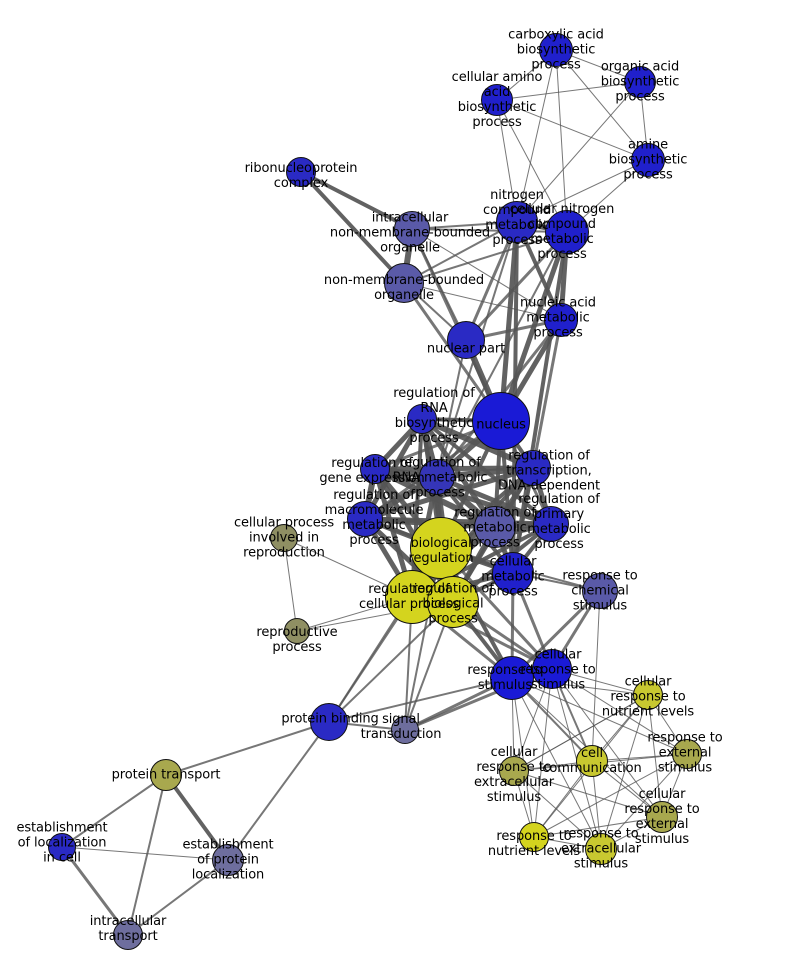  What do you see at coordinates (551, 524) in the screenshot?
I see `graph-node-regulation-of-primary-metabolic` at bounding box center [551, 524].